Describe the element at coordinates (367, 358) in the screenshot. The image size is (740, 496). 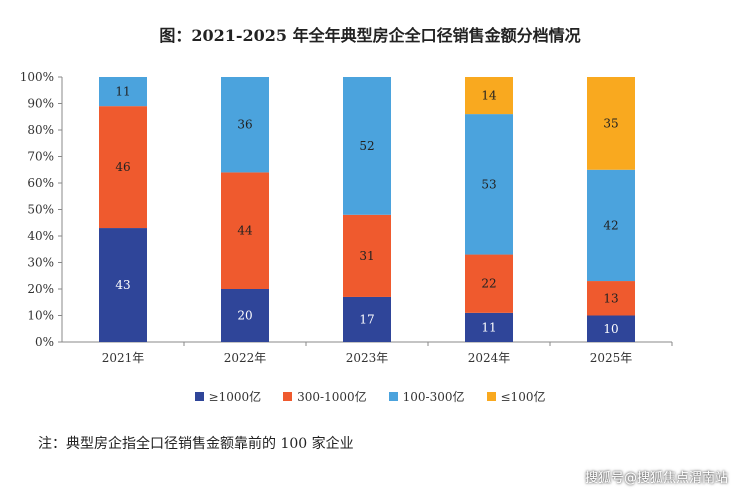
I see `x-tick-label: 2023年` at that location.